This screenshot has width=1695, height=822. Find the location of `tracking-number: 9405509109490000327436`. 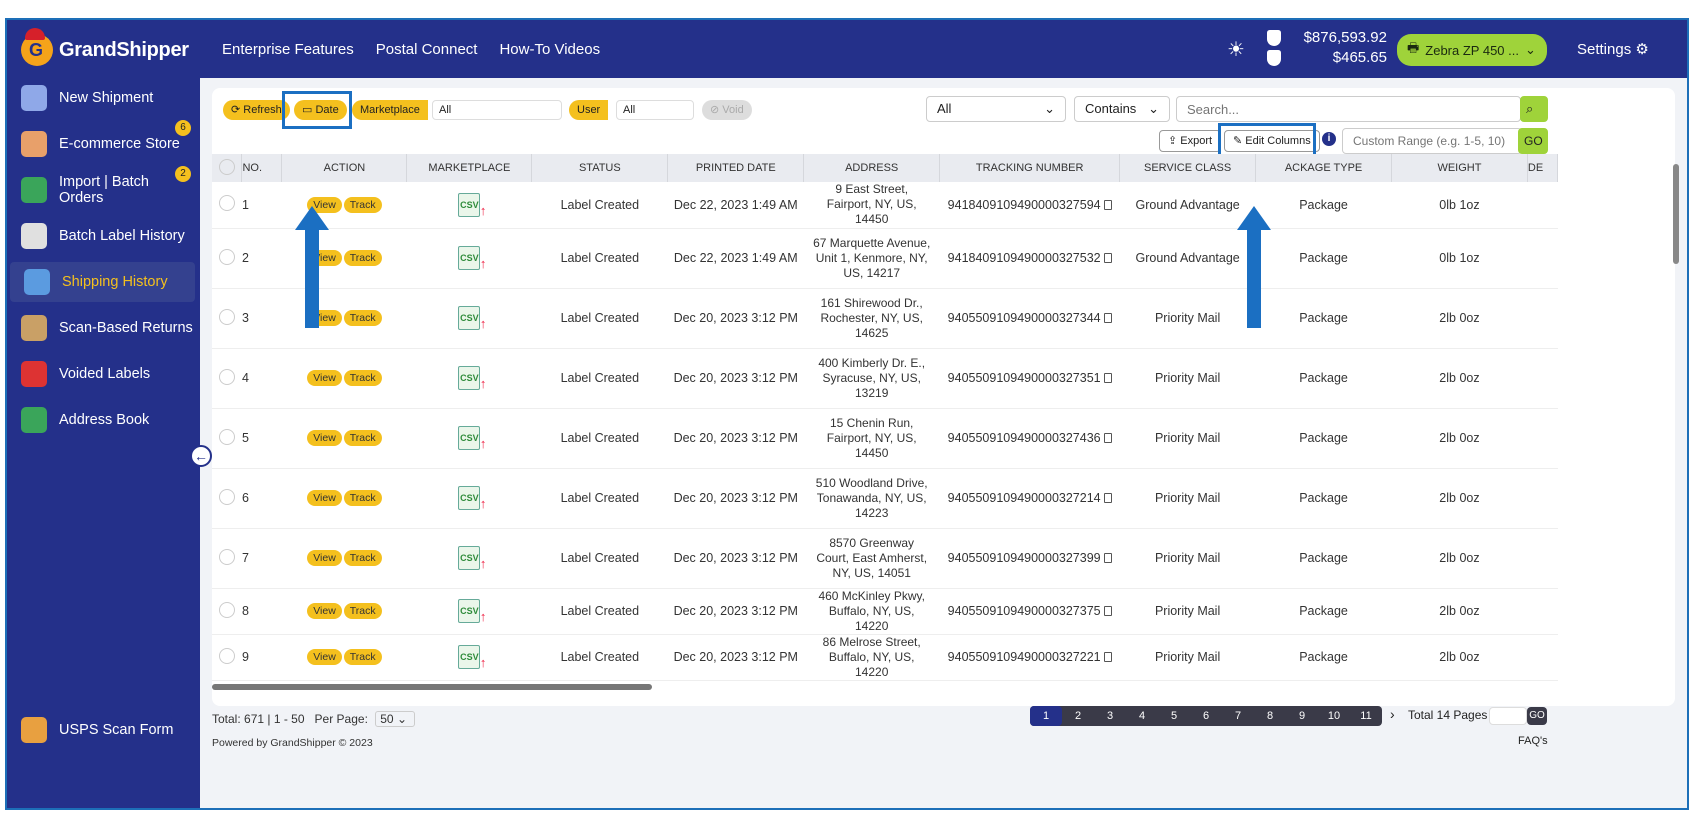

tracking-number: 9405509109490000327436 is located at coordinates (1024, 438).